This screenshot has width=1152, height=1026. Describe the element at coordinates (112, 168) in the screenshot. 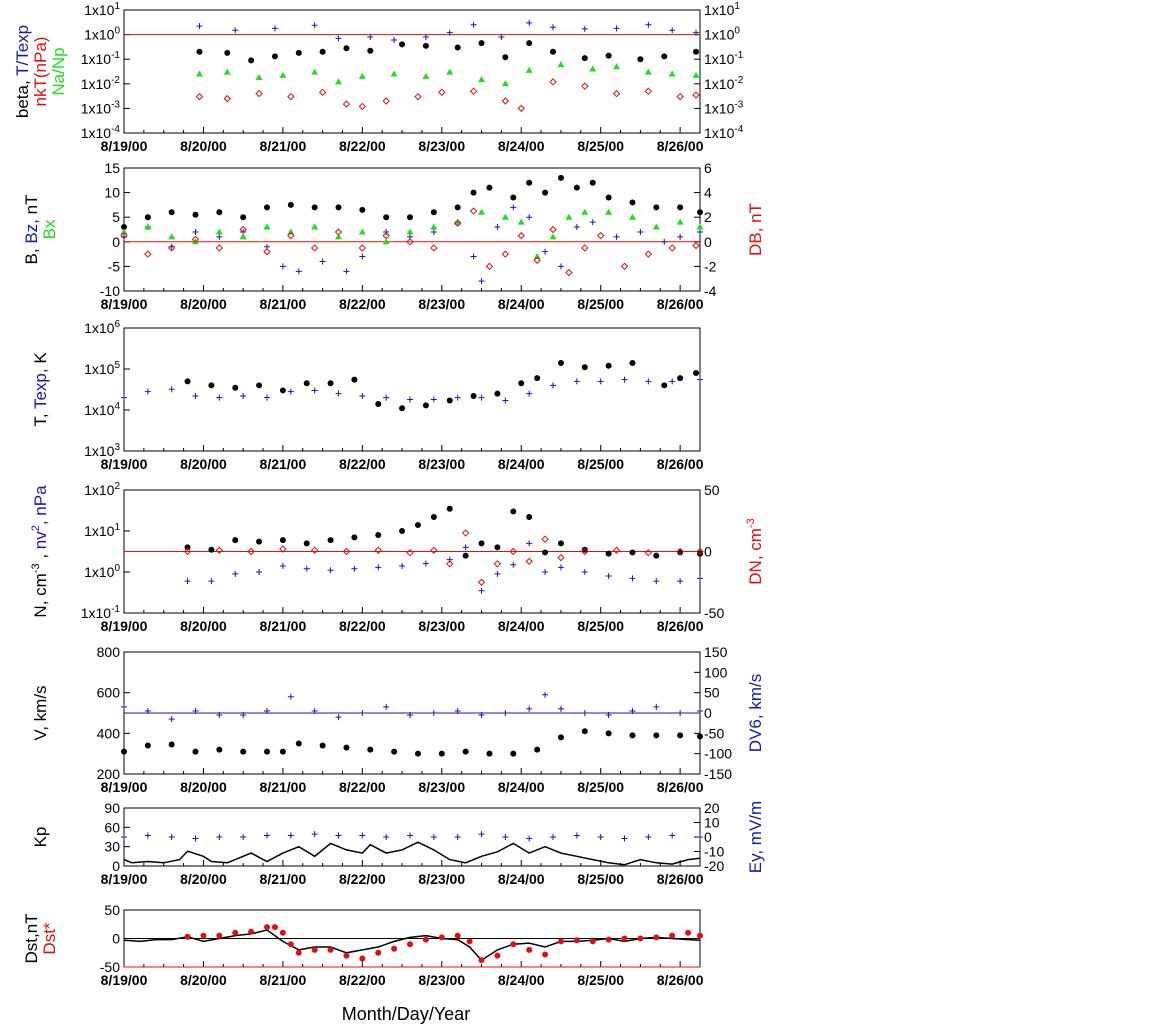

I see `y-tick-label: 15` at that location.